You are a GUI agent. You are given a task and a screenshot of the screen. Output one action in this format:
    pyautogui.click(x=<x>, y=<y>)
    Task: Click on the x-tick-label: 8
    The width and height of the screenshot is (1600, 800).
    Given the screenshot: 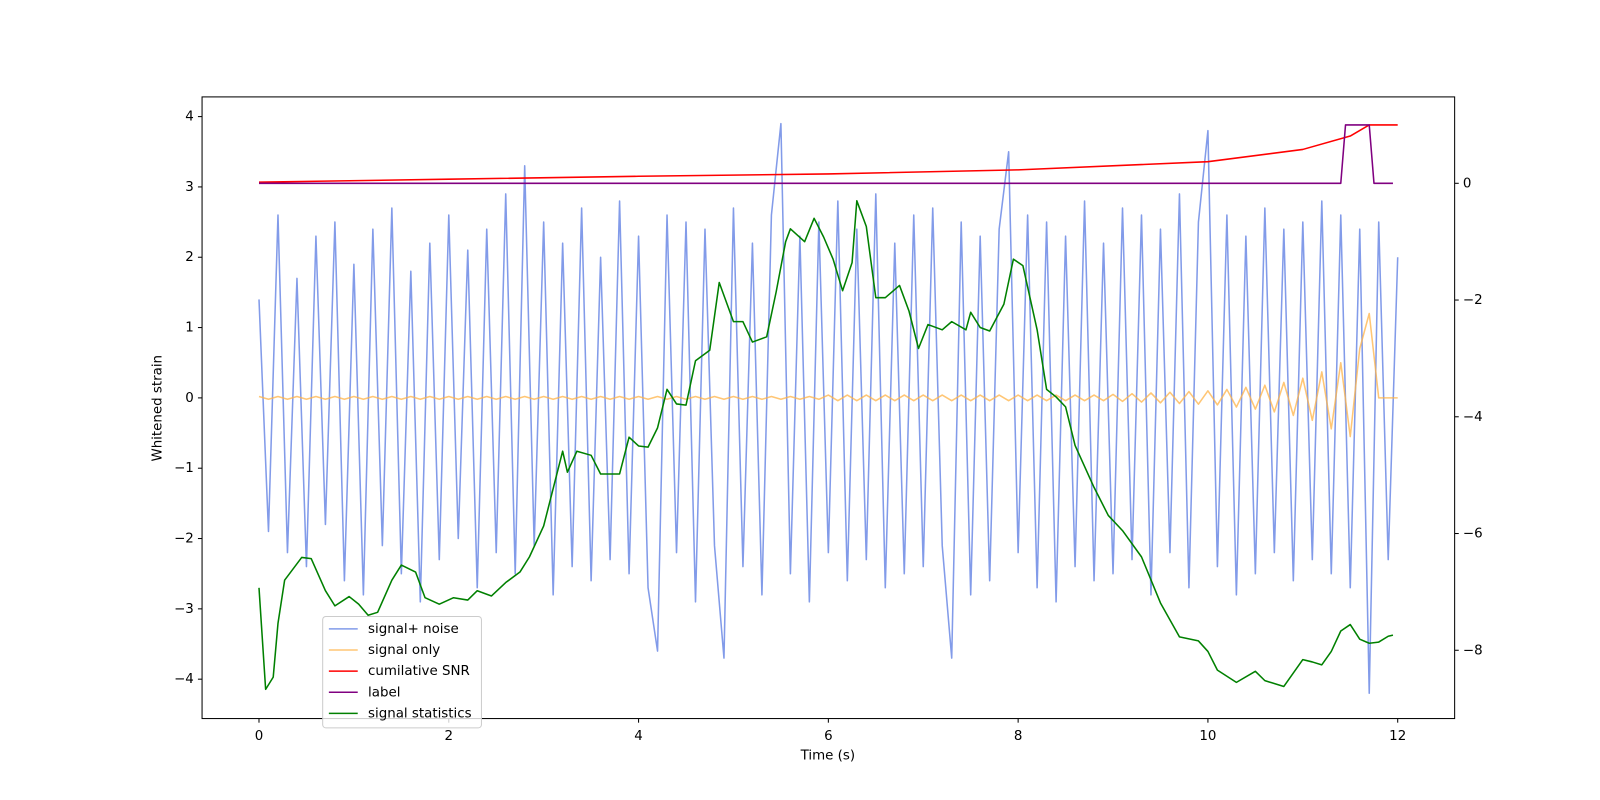 What is the action you would take?
    pyautogui.click(x=1018, y=736)
    